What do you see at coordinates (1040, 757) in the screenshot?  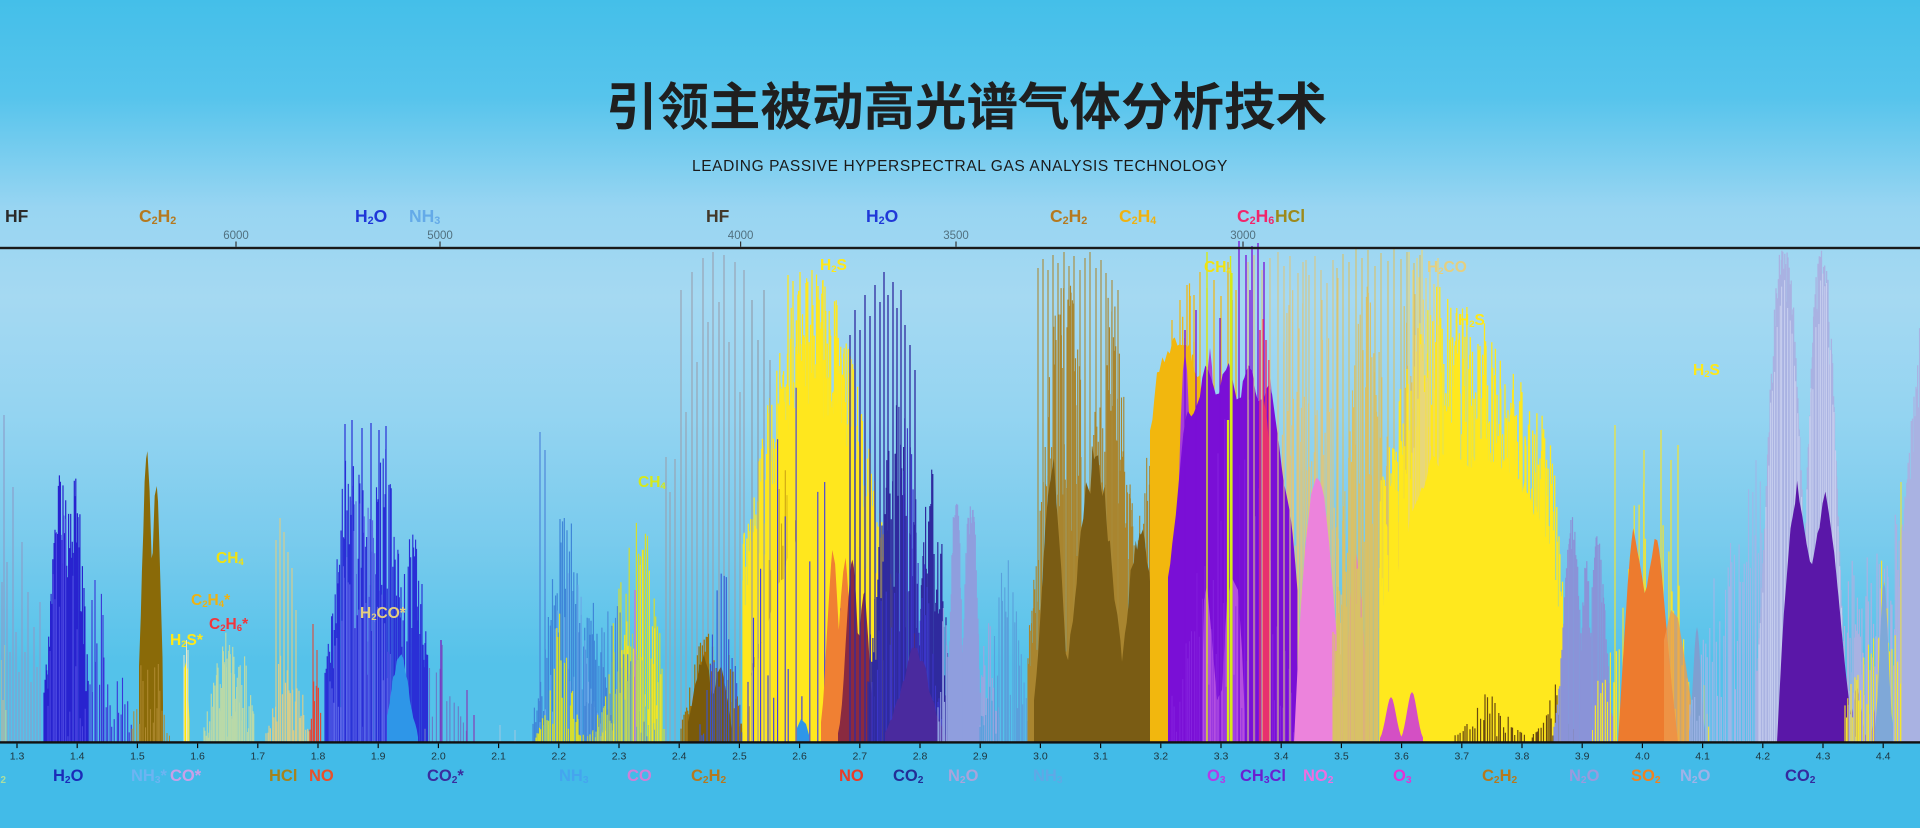 I see `svg-text: 3.0` at bounding box center [1040, 757].